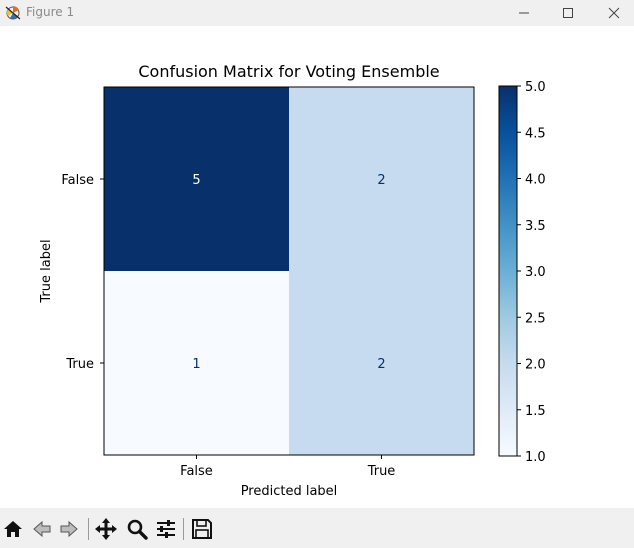 This screenshot has width=634, height=548. I want to click on configure-subplots-icon, so click(166, 529).